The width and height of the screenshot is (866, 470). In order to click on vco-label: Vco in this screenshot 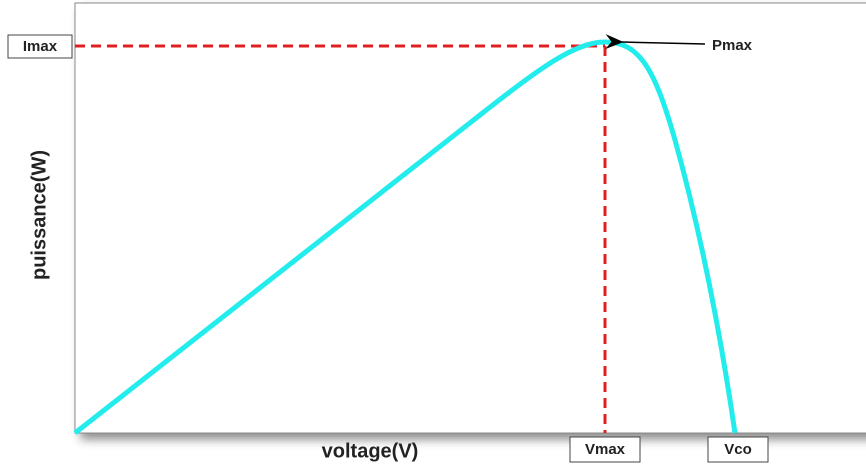, I will do `click(738, 449)`.